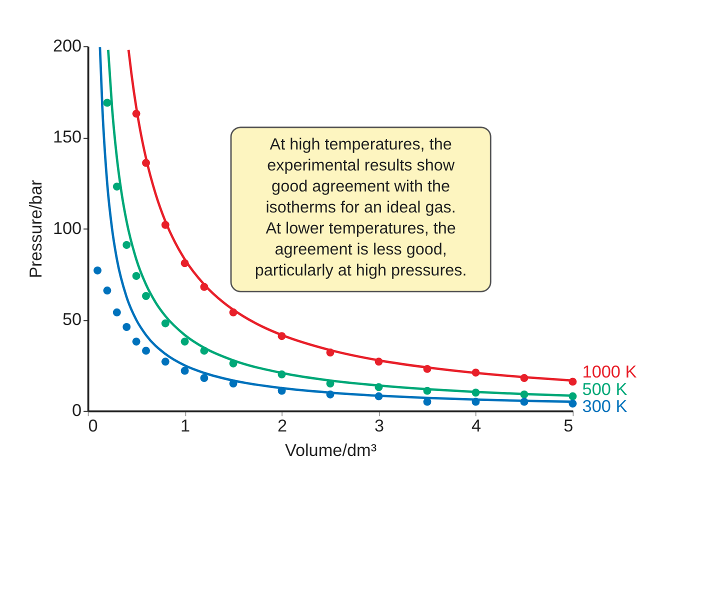 Image resolution: width=714 pixels, height=599 pixels. Describe the element at coordinates (605, 406) in the screenshot. I see `series-label: 300 K` at that location.